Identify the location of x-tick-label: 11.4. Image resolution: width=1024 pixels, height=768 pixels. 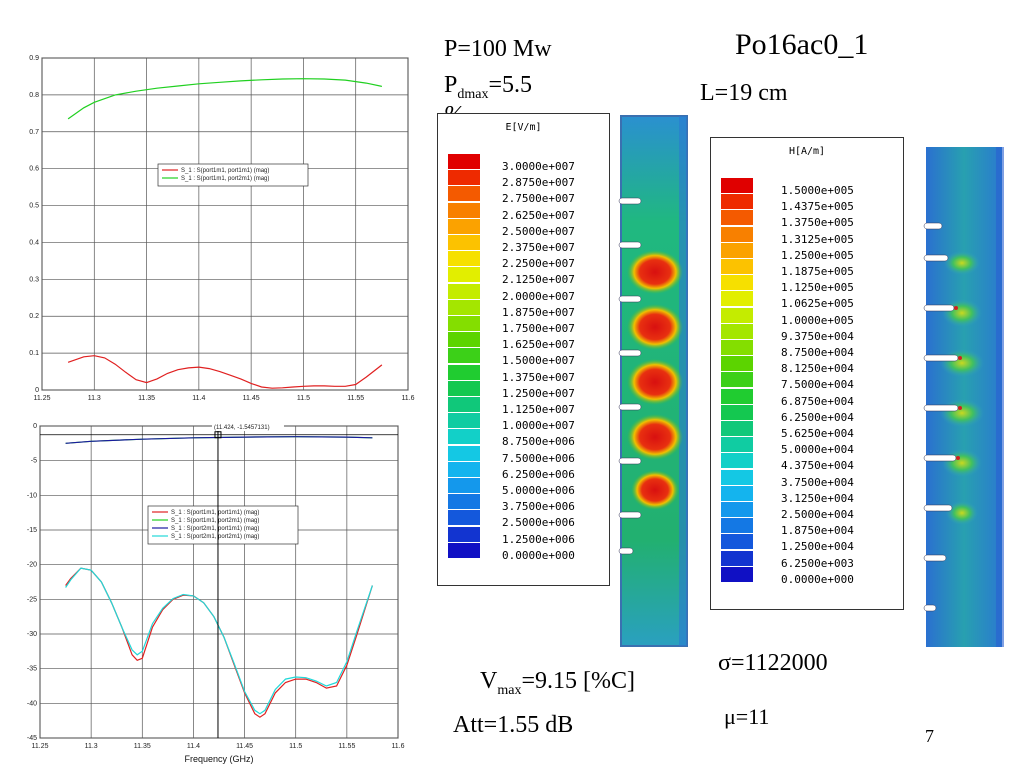
(193, 746).